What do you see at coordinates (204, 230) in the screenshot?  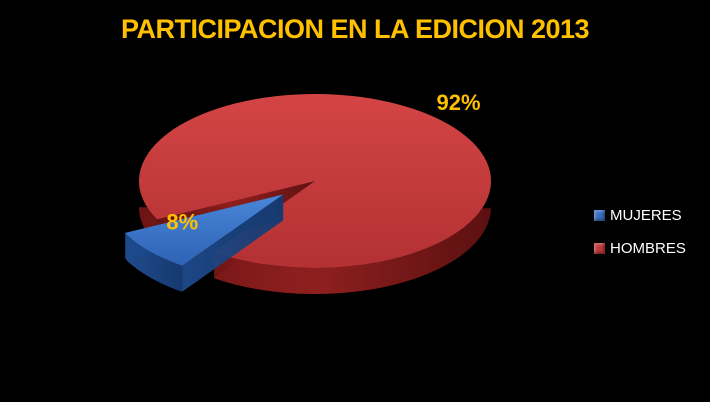 I see `pie-slice-top-mujeres` at bounding box center [204, 230].